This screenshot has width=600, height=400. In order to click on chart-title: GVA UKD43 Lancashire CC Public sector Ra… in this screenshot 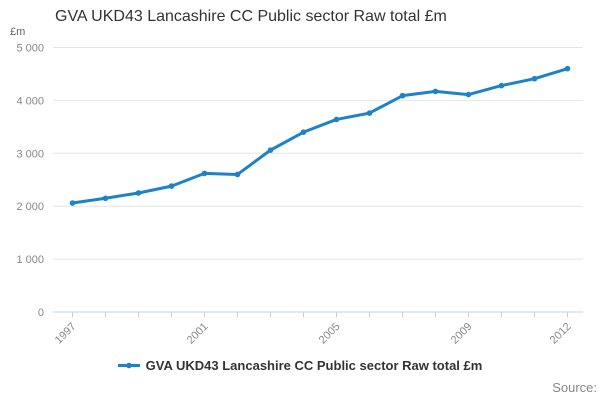, I will do `click(251, 16)`.